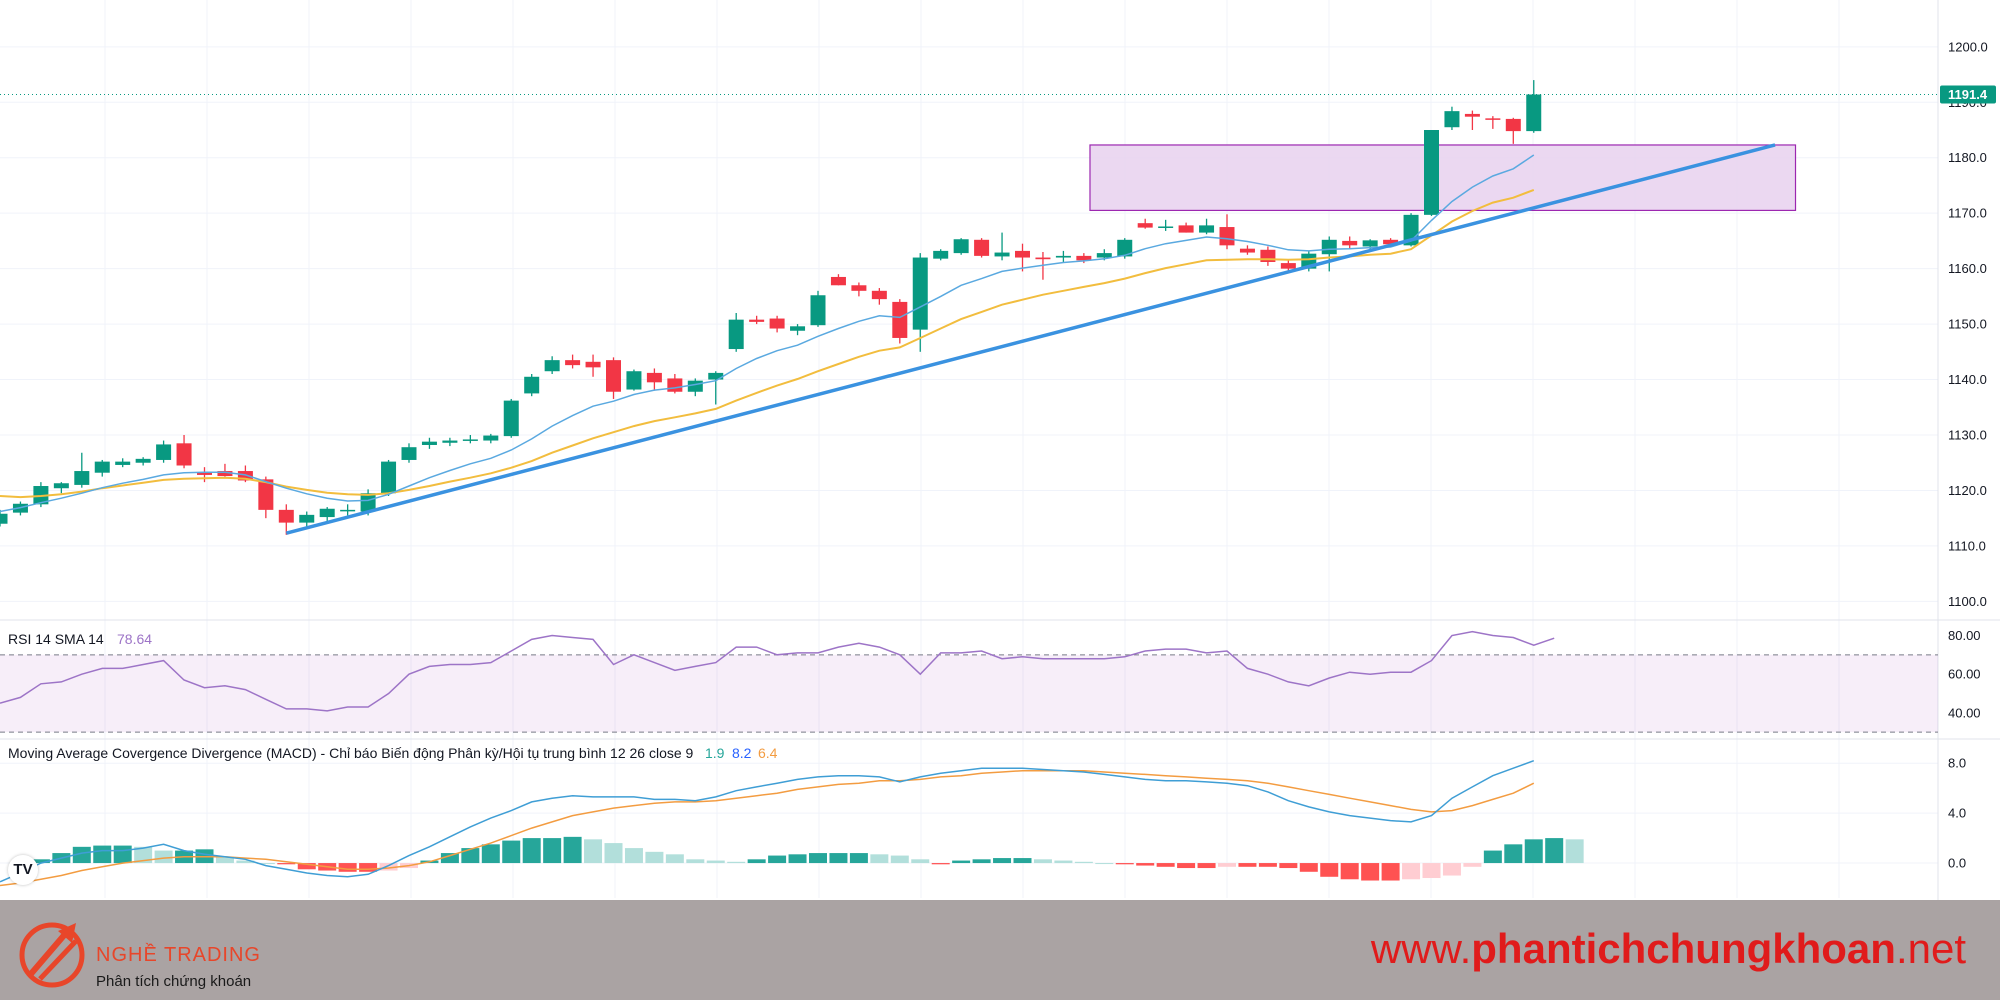 The height and width of the screenshot is (1000, 2000). What do you see at coordinates (1968, 94) in the screenshot?
I see `last-price-tag-label: 1191.4` at bounding box center [1968, 94].